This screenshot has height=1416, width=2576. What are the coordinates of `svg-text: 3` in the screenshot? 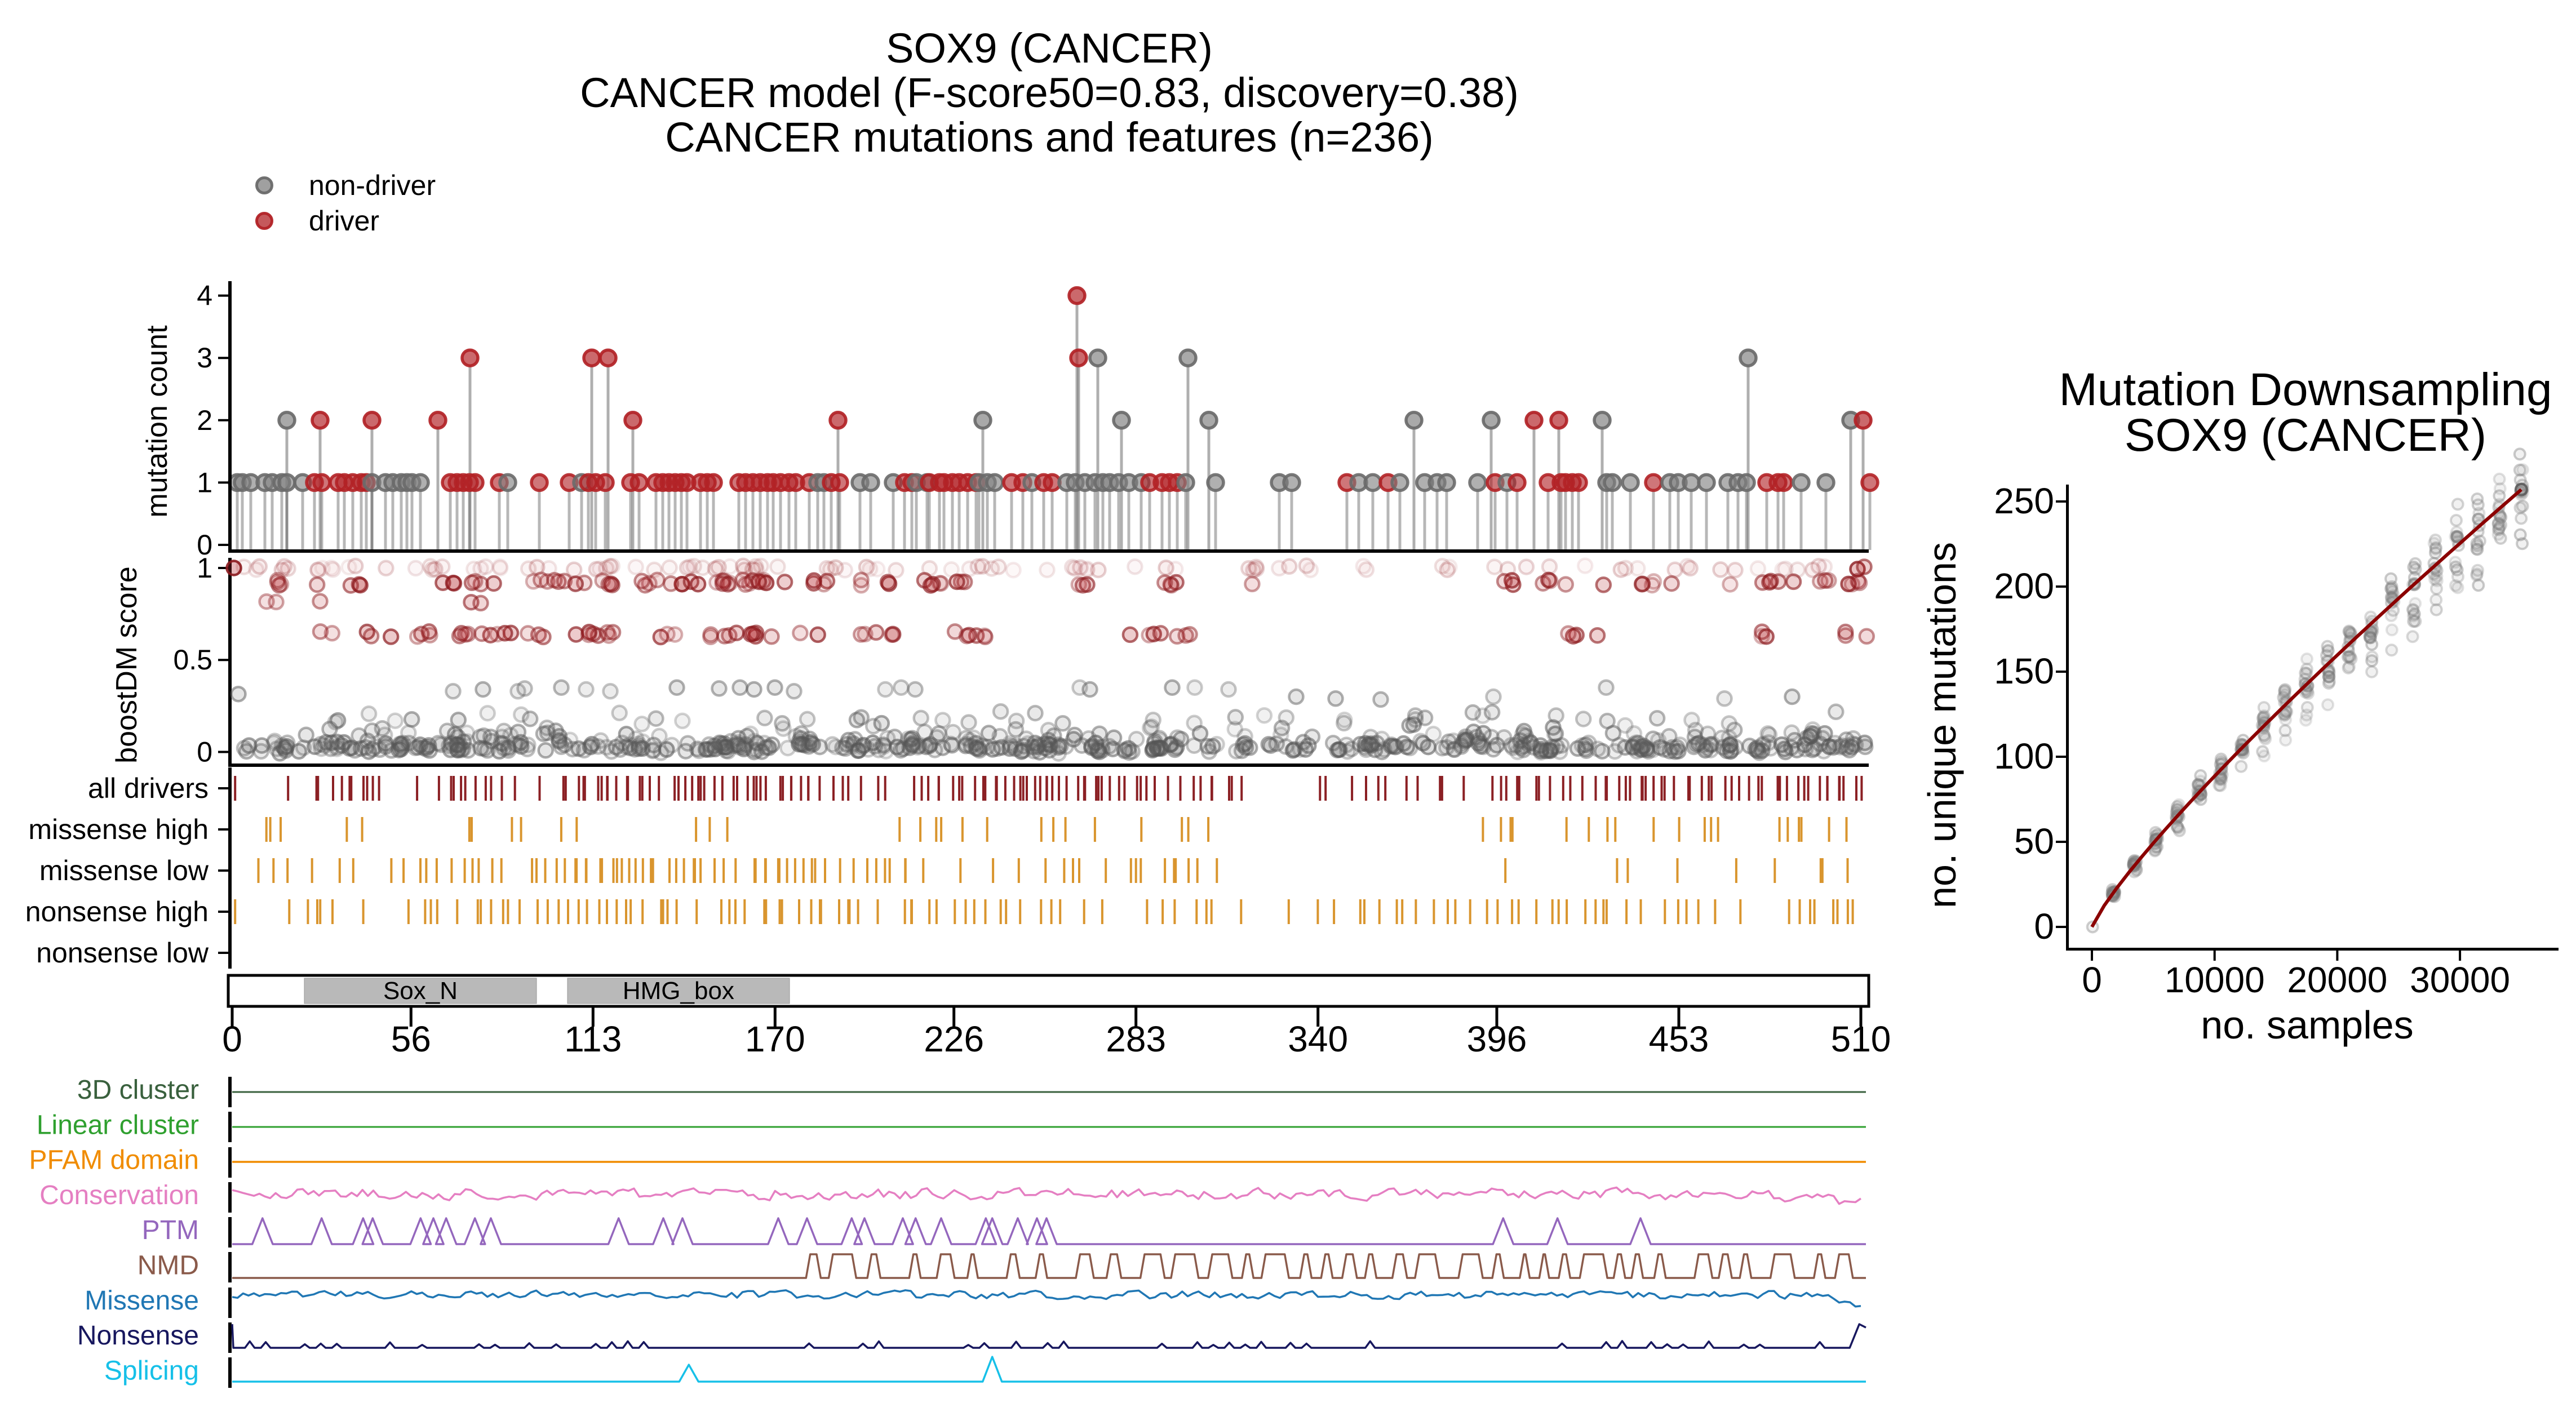 It's located at (205, 358).